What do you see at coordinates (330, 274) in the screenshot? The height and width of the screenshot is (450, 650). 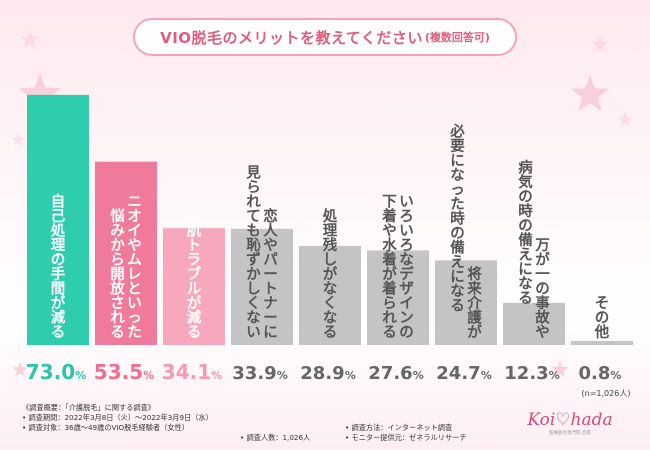 I see `bar-label-5-line-1: 処理残しがなくなる` at bounding box center [330, 274].